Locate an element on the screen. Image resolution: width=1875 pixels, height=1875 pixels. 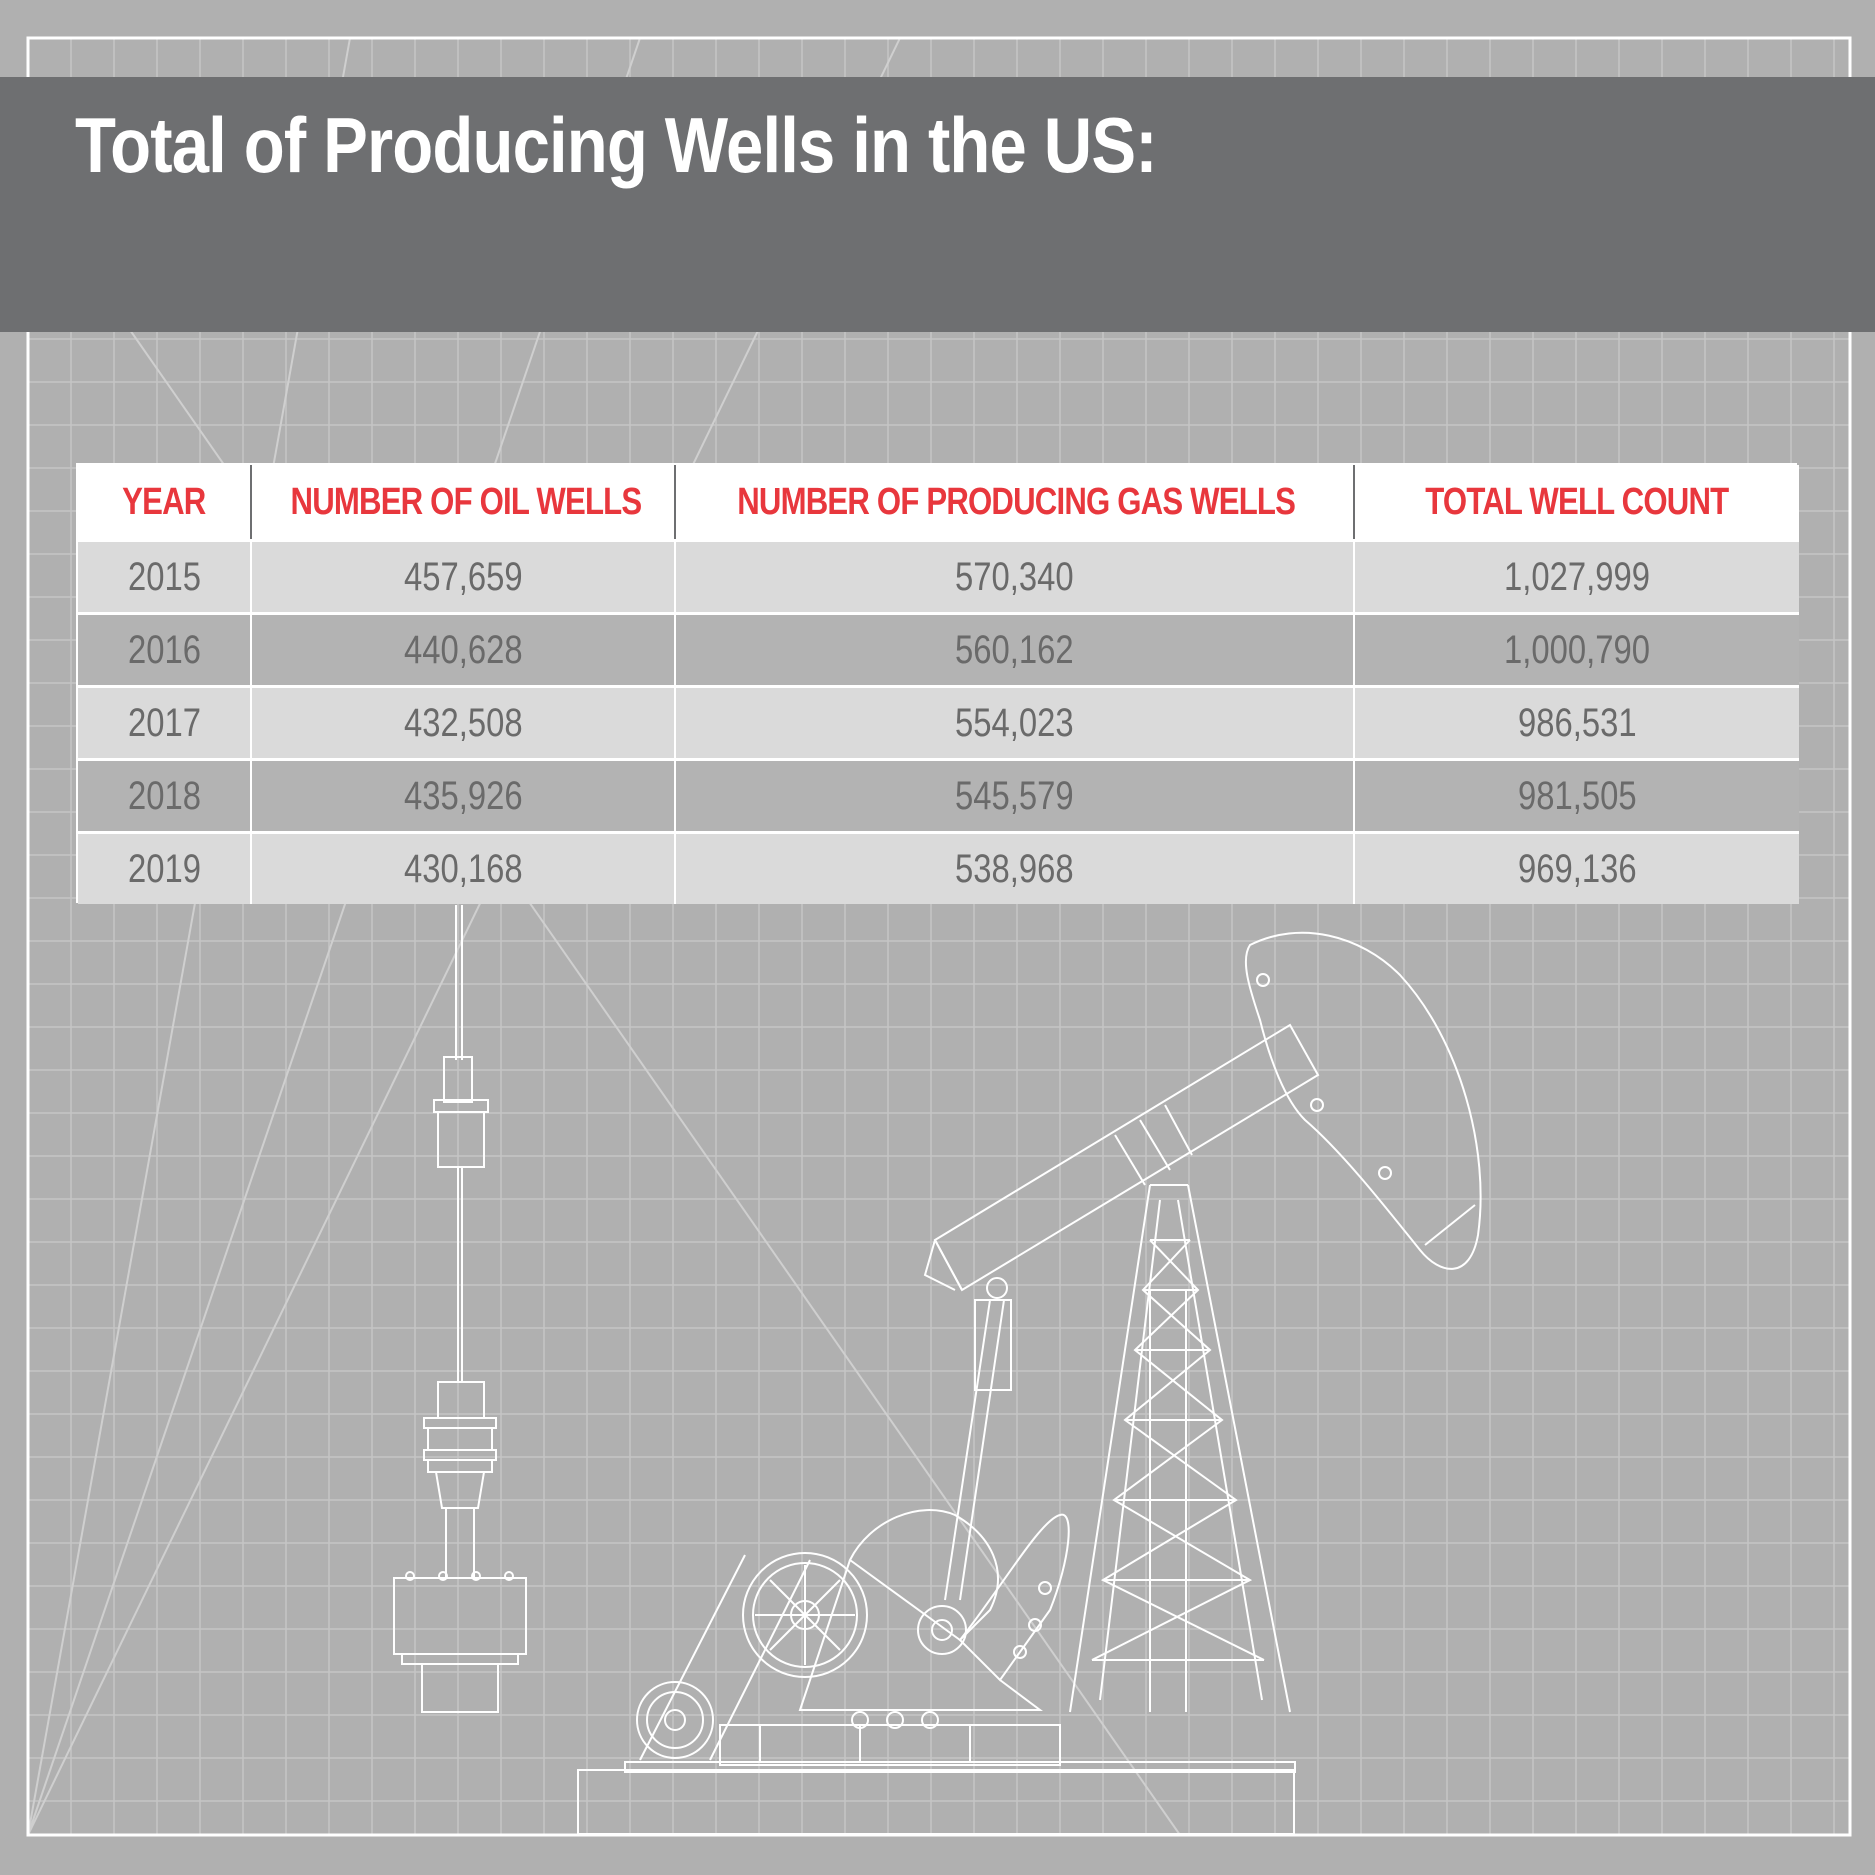
cell-oil-wells-value: 440,628 is located at coordinates (463, 649).